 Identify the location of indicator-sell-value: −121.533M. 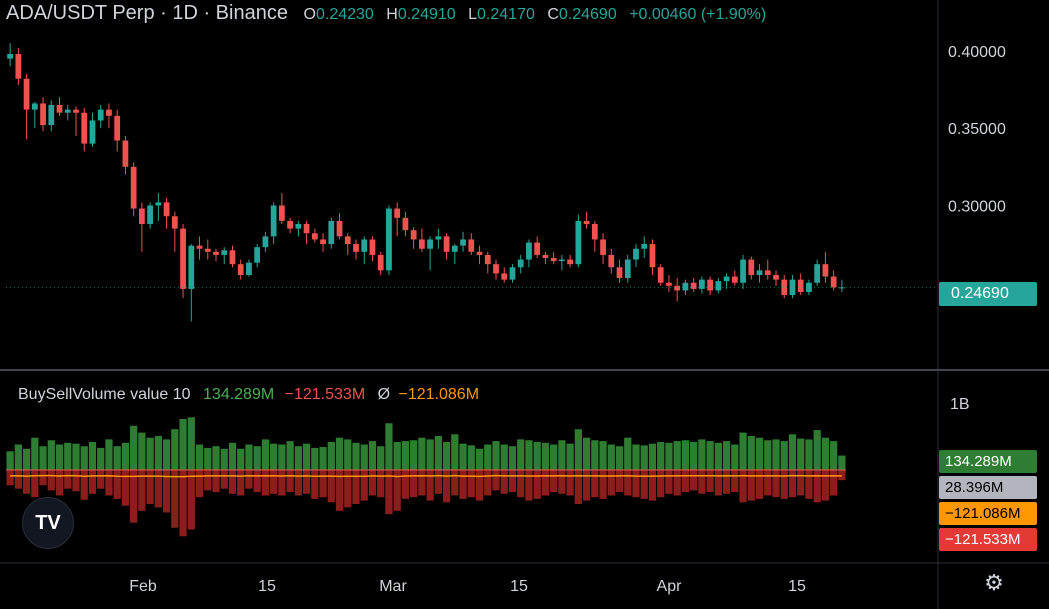
(325, 394).